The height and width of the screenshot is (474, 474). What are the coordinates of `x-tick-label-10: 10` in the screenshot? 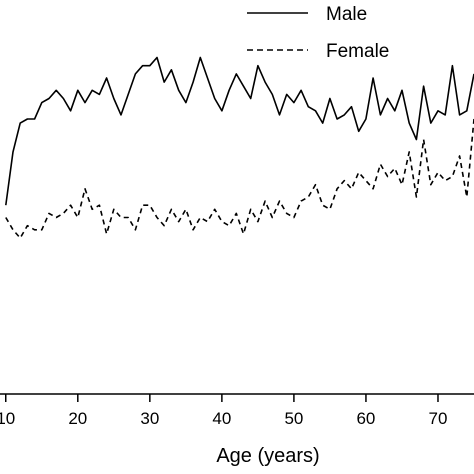 It's located at (7, 418).